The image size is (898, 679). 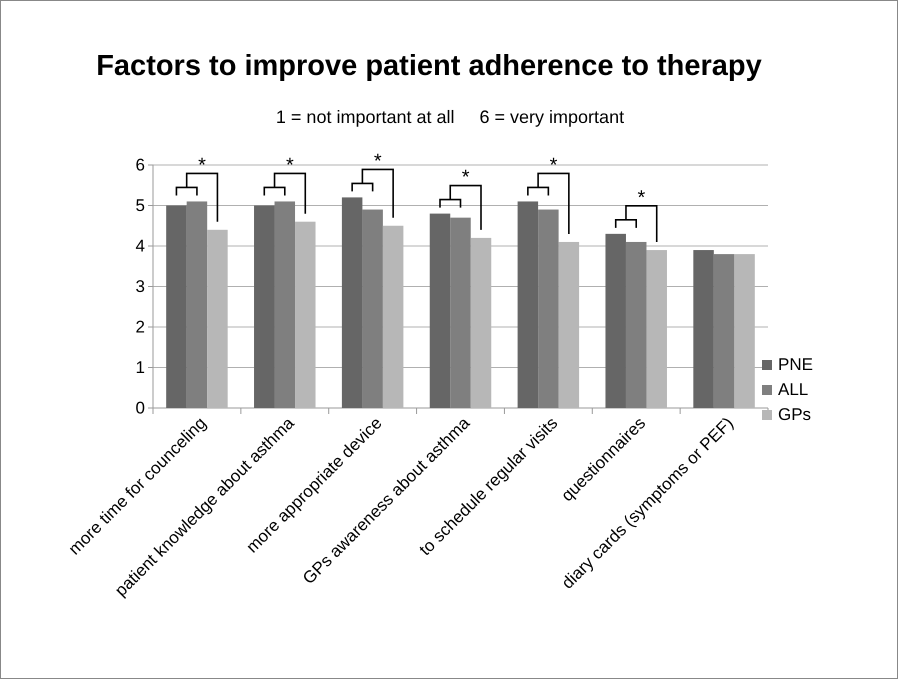 What do you see at coordinates (140, 164) in the screenshot?
I see `y-tick-label: 6` at bounding box center [140, 164].